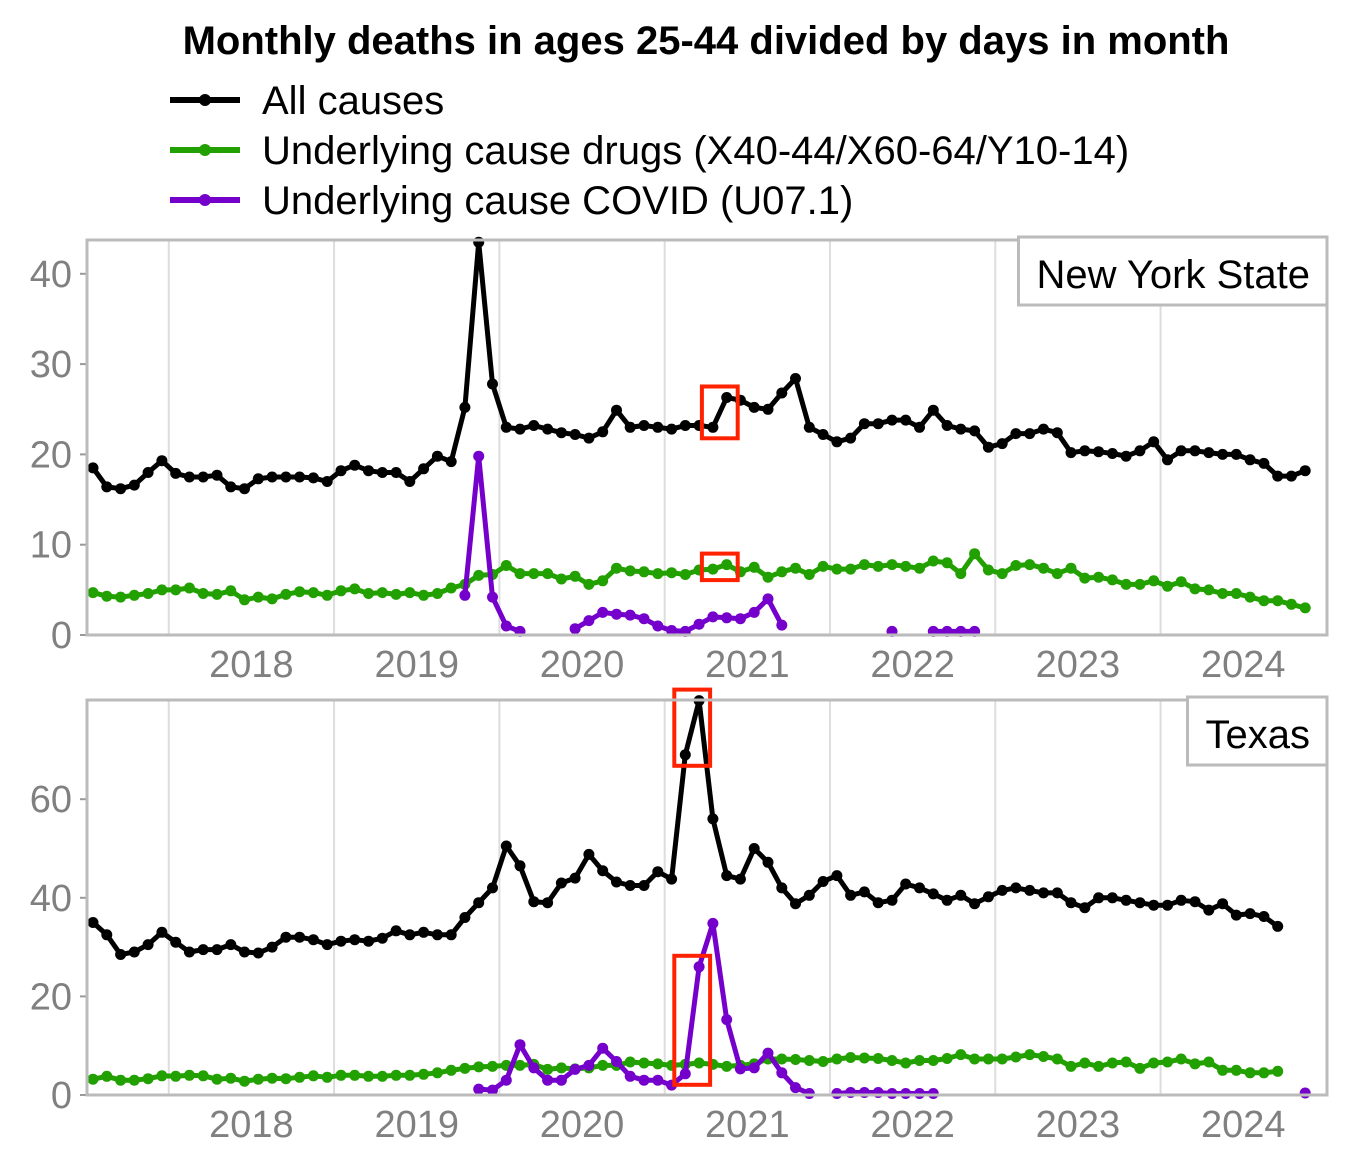 The height and width of the screenshot is (1170, 1350). I want to click on p1-panel-label-box, so click(1257, 731).